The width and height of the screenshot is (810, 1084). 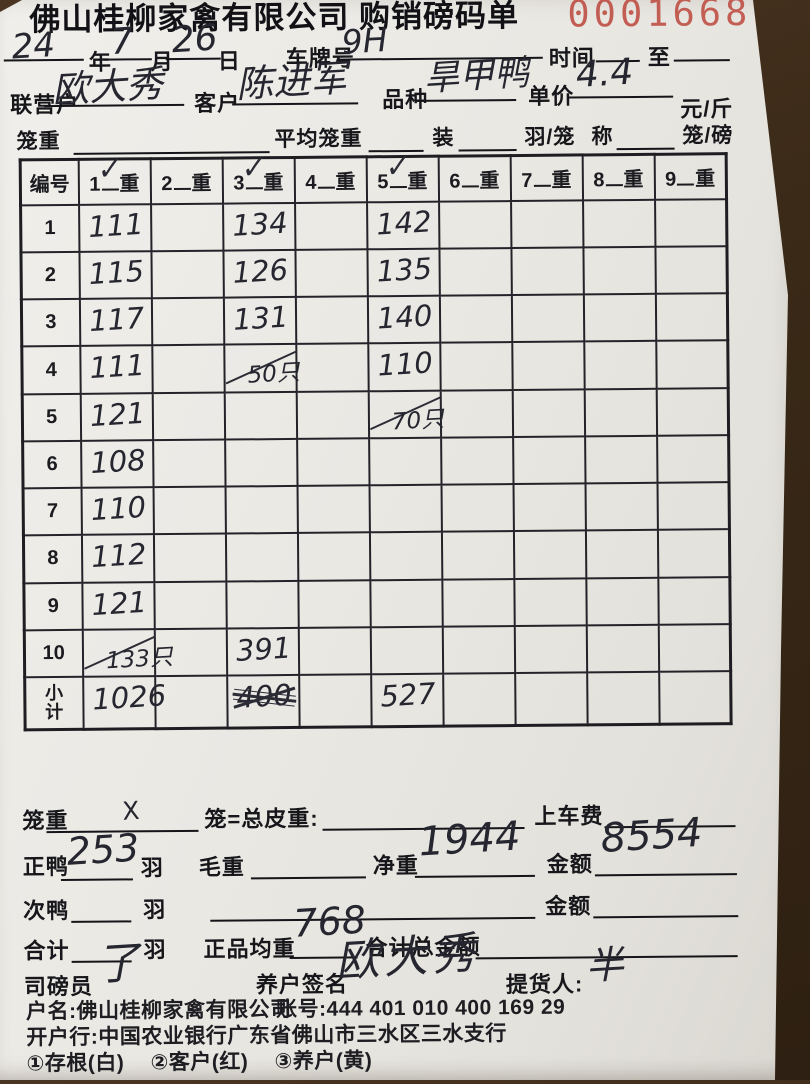 I want to click on cage-per-scale-unit: 笼/磅, so click(x=708, y=136).